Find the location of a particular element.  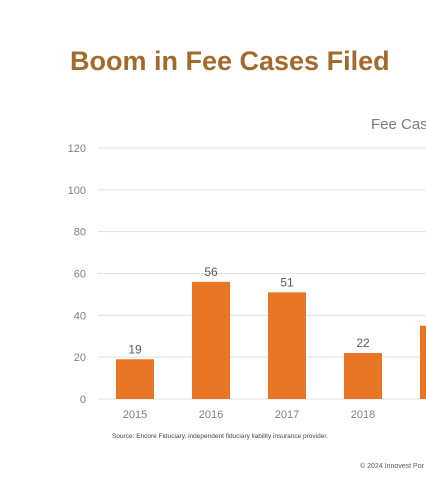

x-tick-label: 2017 is located at coordinates (287, 415).